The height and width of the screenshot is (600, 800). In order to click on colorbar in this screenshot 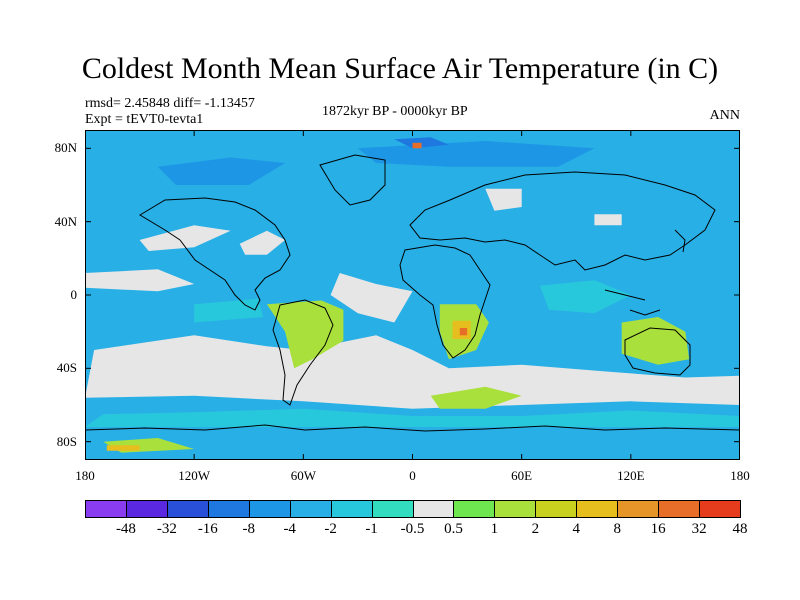, I will do `click(413, 509)`.